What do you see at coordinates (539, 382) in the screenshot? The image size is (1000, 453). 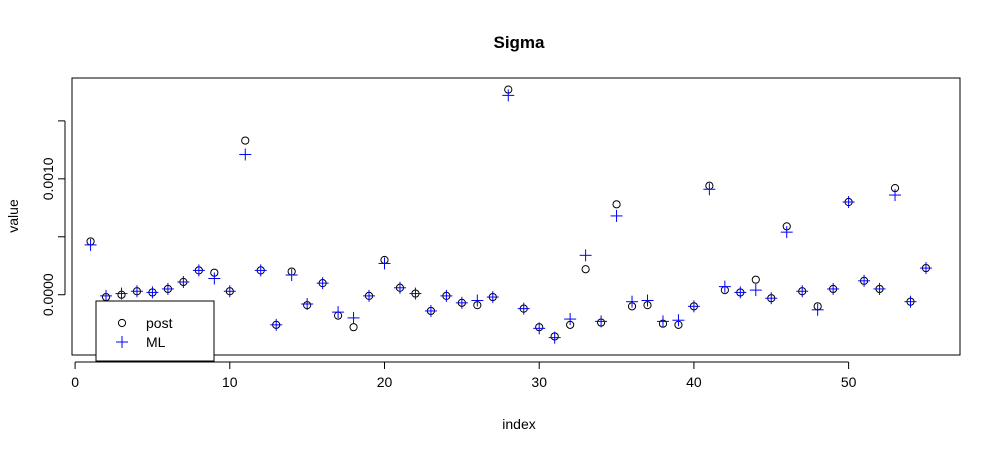 I see `x-tick-label: 30` at bounding box center [539, 382].